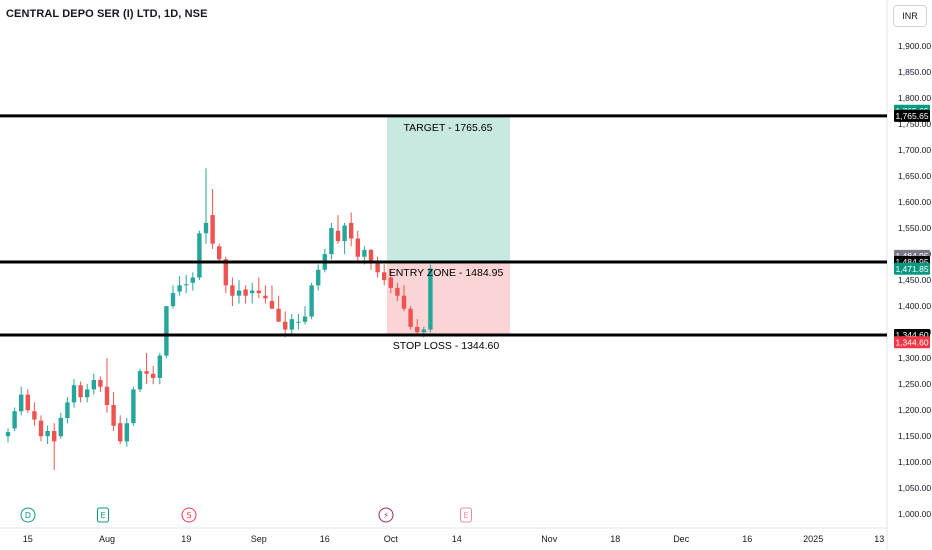 This screenshot has width=932, height=550. I want to click on x-tick-label: 13, so click(879, 539).